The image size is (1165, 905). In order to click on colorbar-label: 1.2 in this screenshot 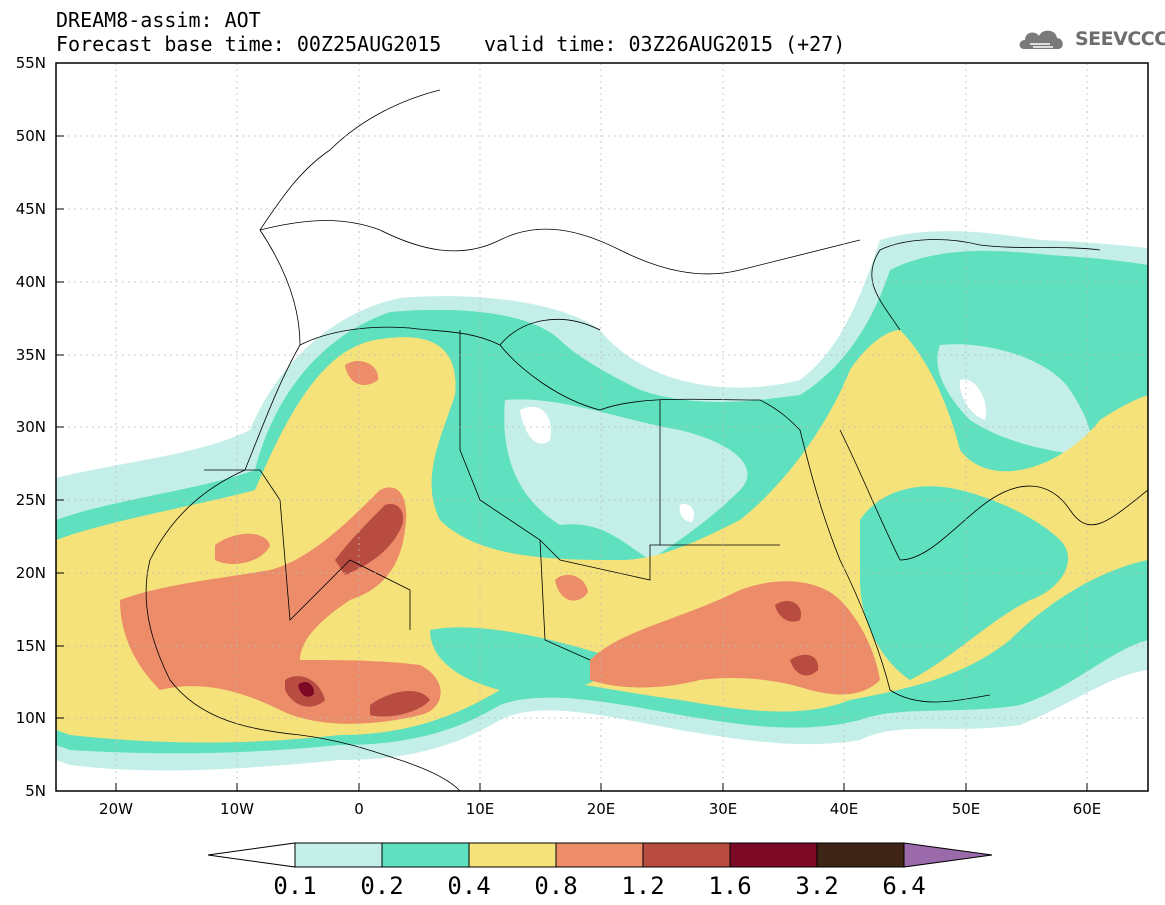, I will do `click(643, 886)`.